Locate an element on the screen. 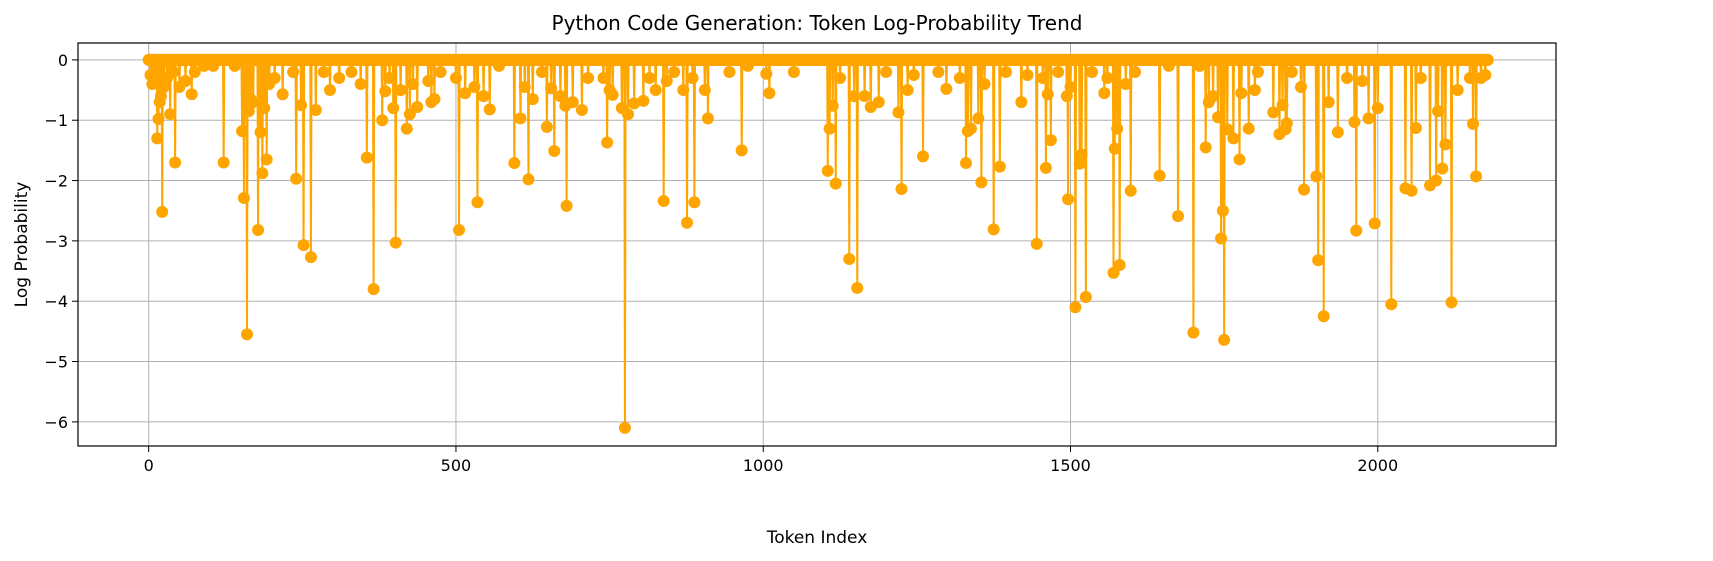  x-tick-label: 0 is located at coordinates (149, 465).